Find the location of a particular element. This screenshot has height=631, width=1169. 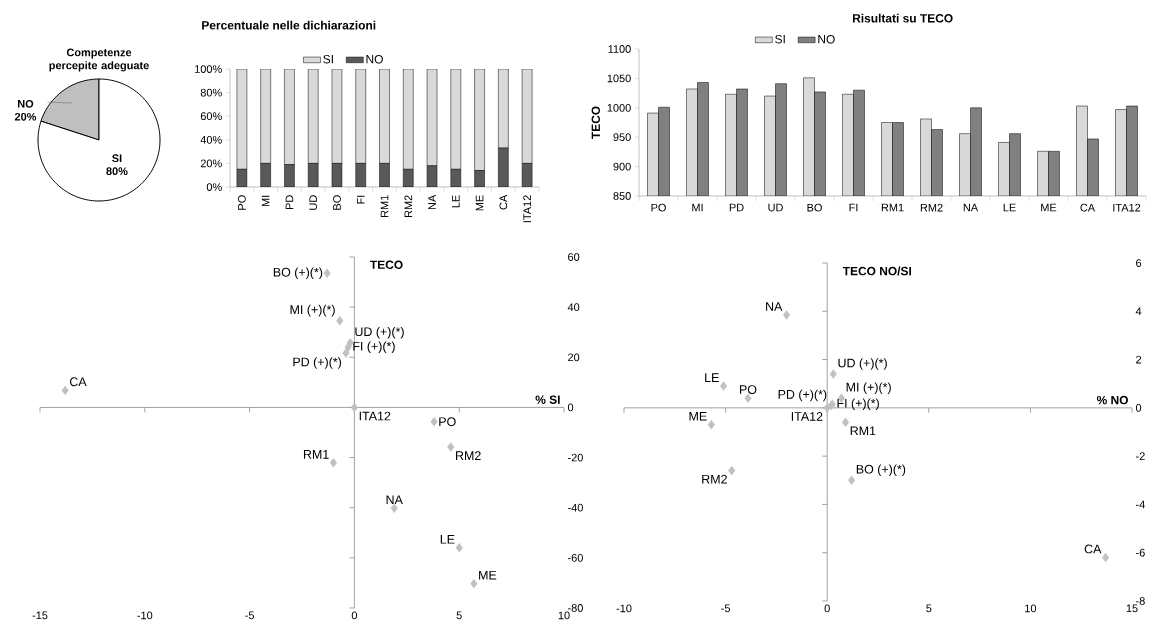

annotation: RM2 is located at coordinates (714, 479).